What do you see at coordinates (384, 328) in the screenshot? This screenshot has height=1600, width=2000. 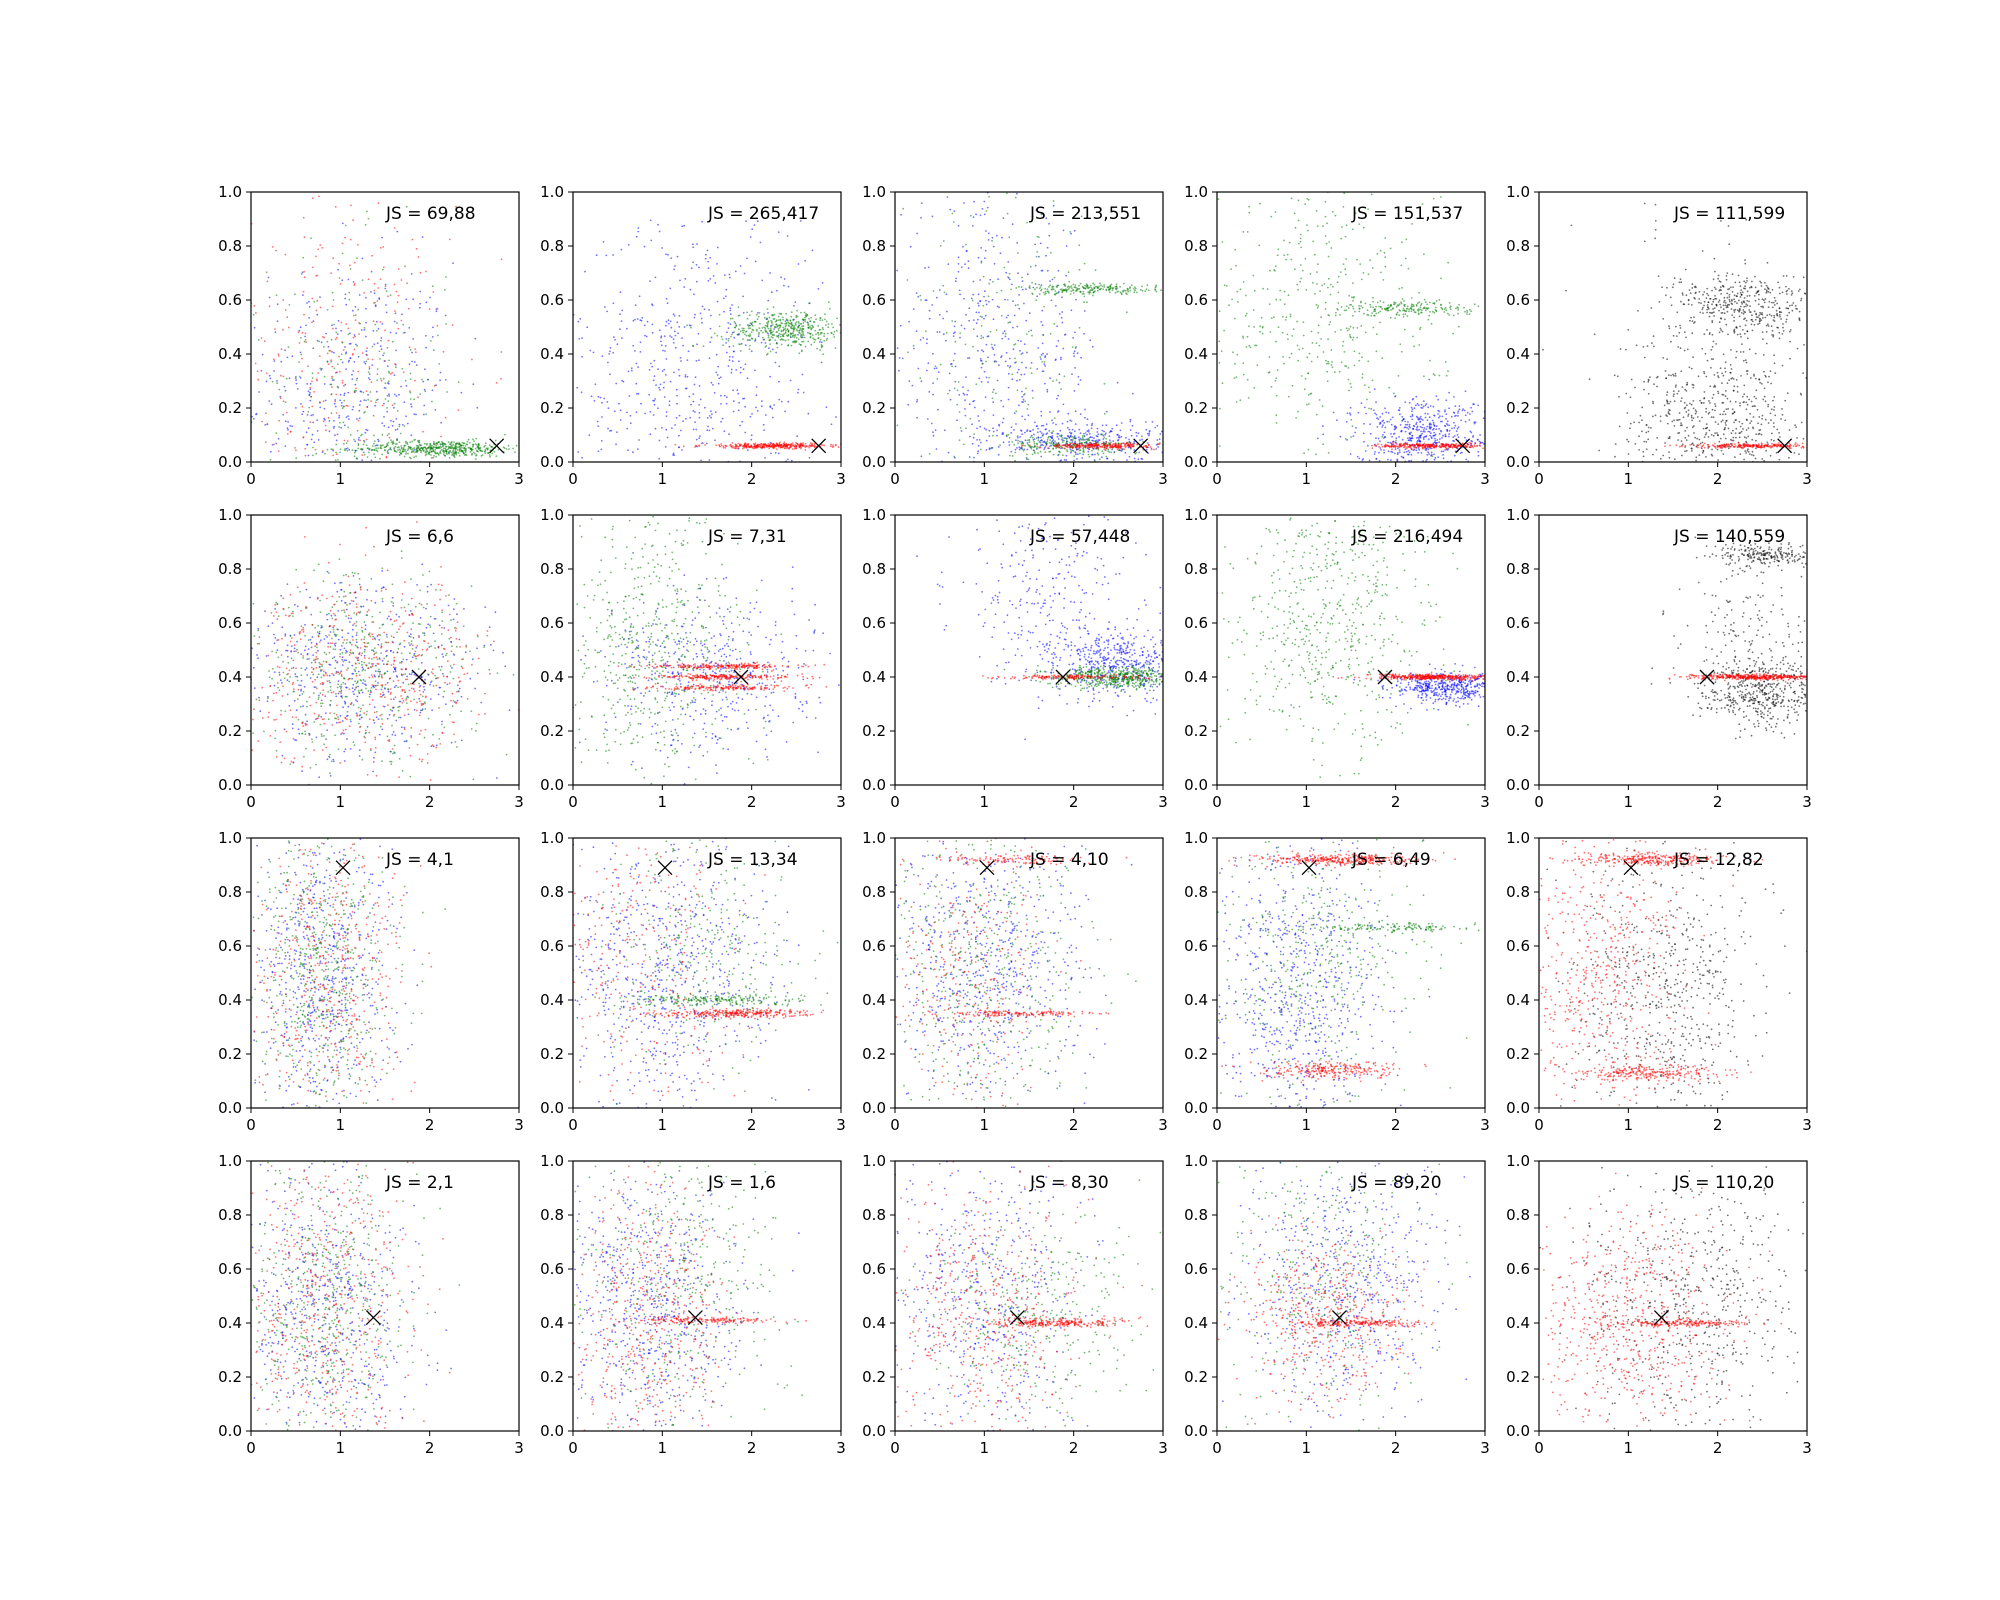 I see `scatter-points` at bounding box center [384, 328].